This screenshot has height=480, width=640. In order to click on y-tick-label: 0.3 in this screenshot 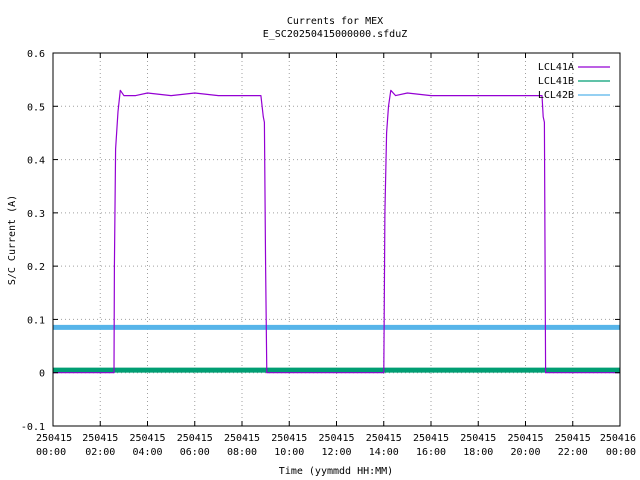, I will do `click(36, 214)`.